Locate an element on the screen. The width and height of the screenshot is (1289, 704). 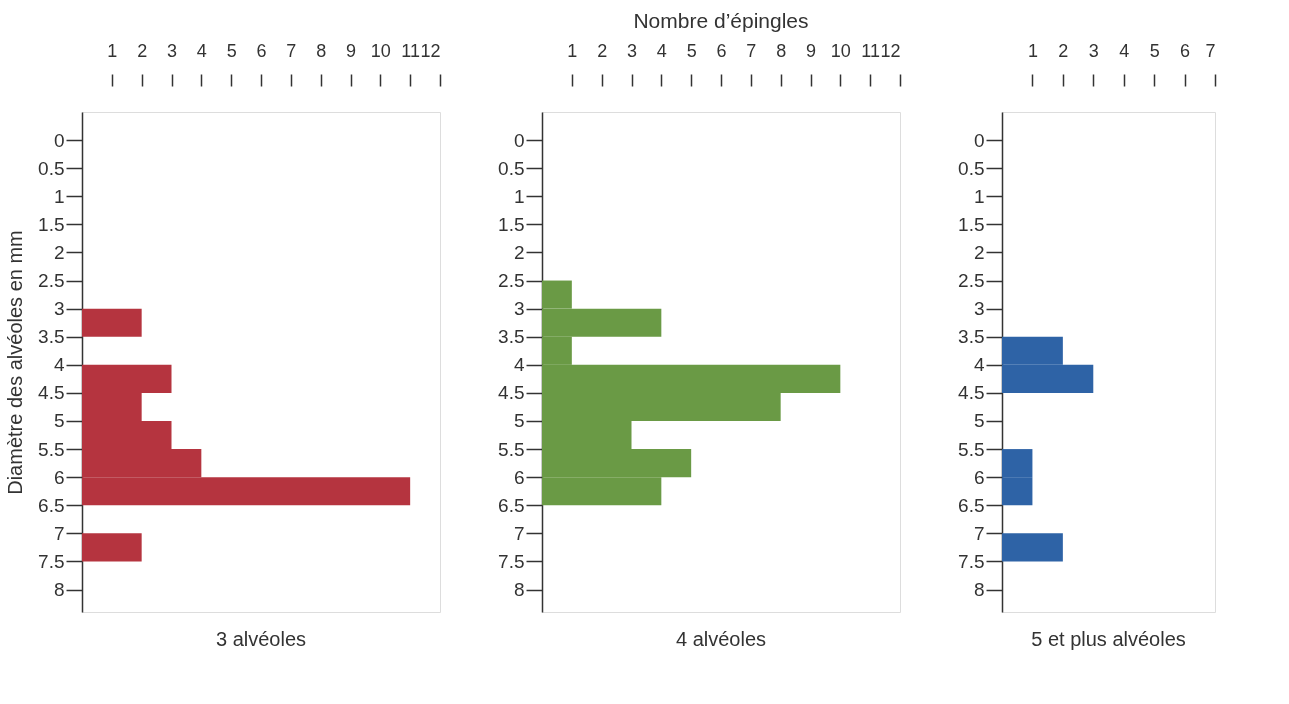
x-axis-title: 4 alvéoles is located at coordinates (721, 639).